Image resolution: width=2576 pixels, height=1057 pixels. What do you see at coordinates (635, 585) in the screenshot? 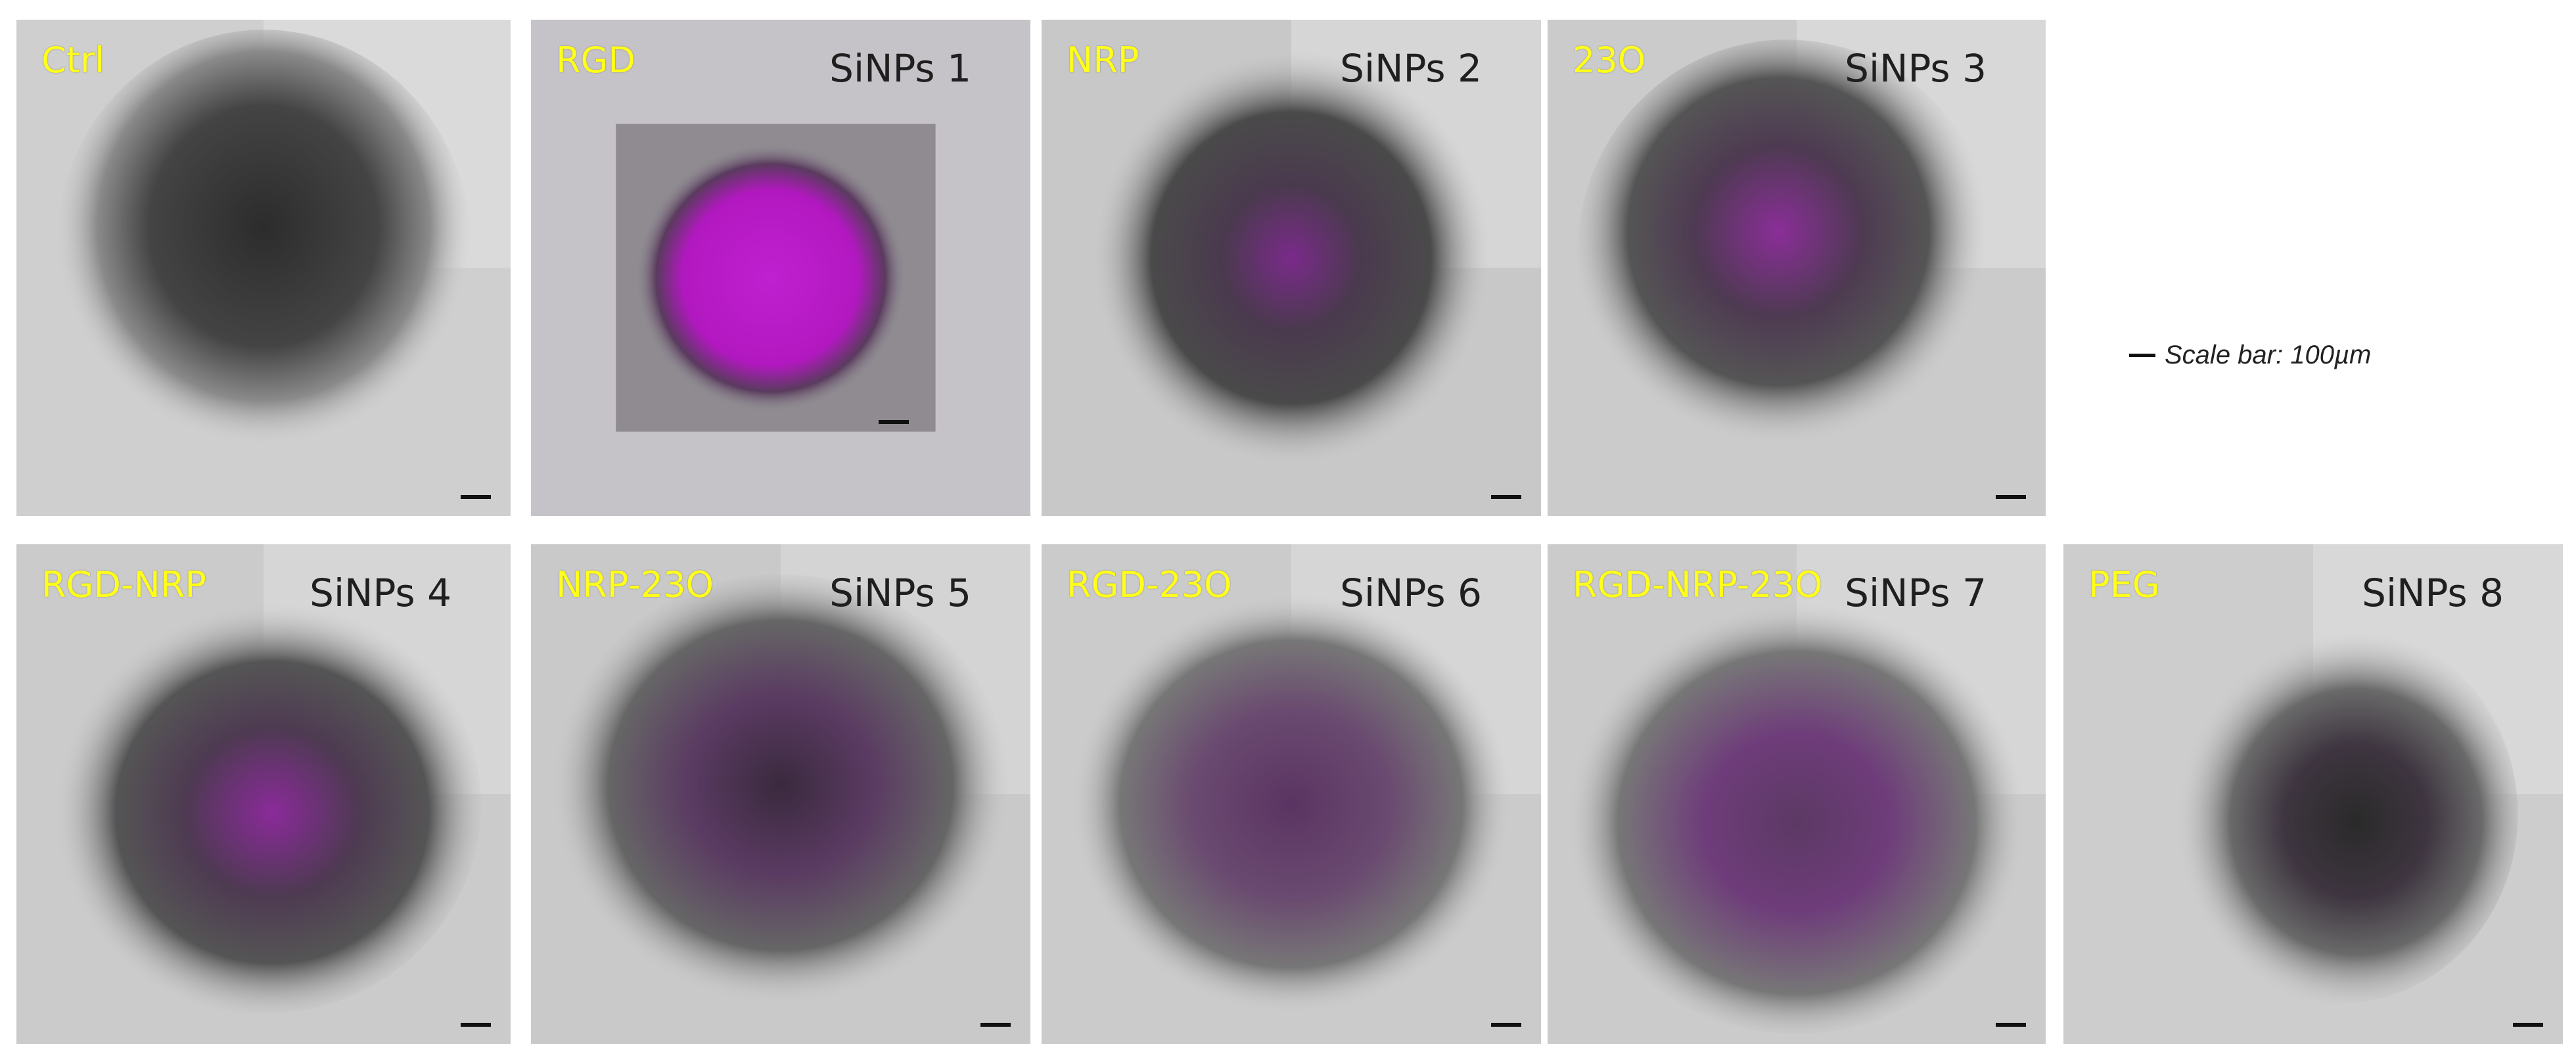
I see `panel-label: NRP-23O` at bounding box center [635, 585].